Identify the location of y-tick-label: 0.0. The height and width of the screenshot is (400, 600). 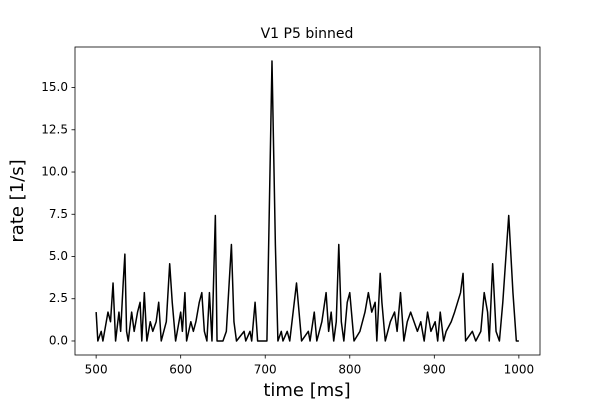
(58, 340).